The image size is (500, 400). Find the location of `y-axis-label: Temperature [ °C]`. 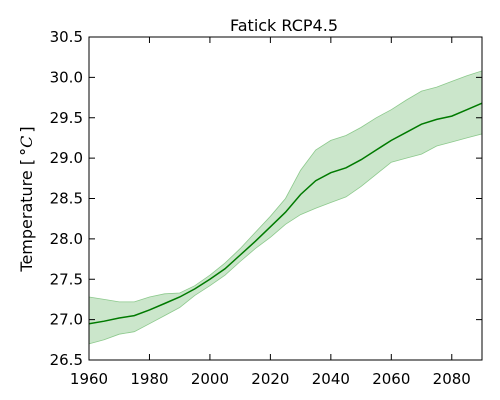

y-axis-label: Temperature [ °C] is located at coordinates (26, 199).